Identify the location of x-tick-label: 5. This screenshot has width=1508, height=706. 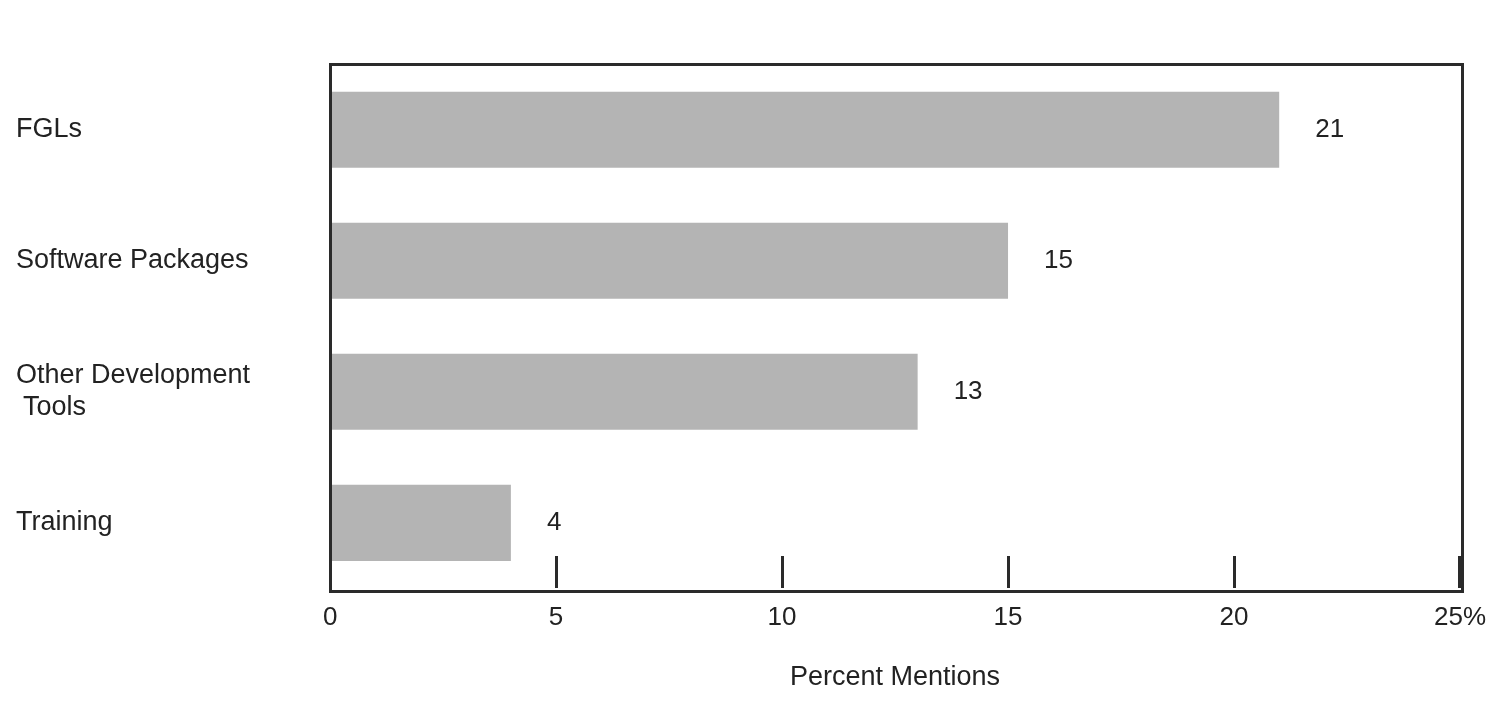
(556, 616).